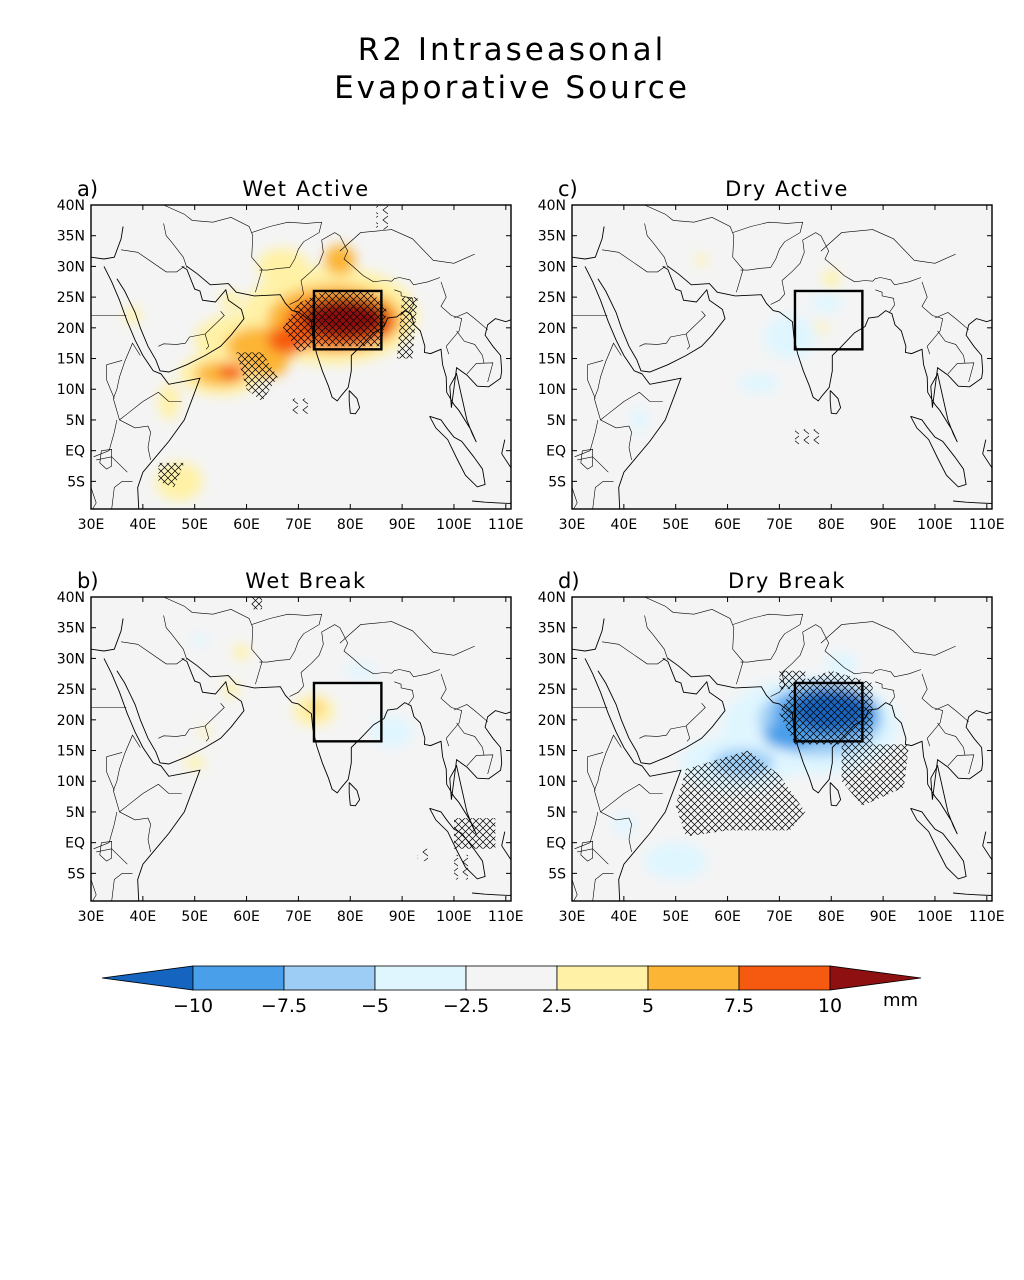 This screenshot has height=1280, width=1024. What do you see at coordinates (512, 88) in the screenshot?
I see `figure-title-line2: Evaporative Source` at bounding box center [512, 88].